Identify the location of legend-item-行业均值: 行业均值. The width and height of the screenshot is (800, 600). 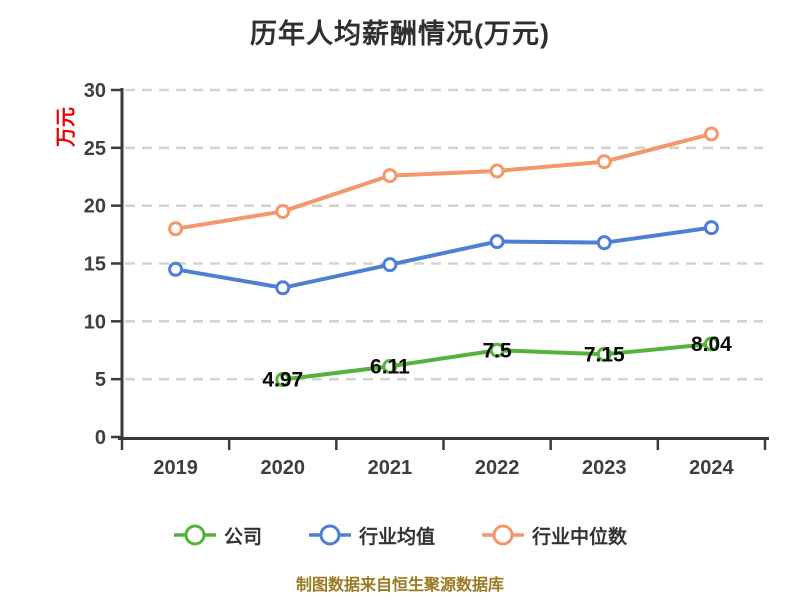
(371, 535).